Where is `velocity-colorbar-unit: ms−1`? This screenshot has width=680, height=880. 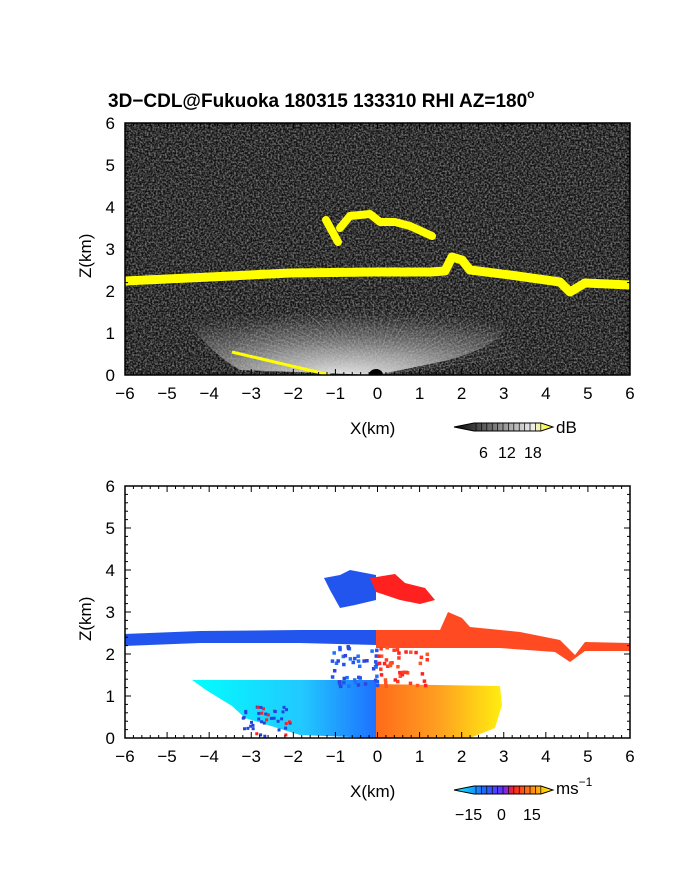 velocity-colorbar-unit: ms−1 is located at coordinates (574, 786).